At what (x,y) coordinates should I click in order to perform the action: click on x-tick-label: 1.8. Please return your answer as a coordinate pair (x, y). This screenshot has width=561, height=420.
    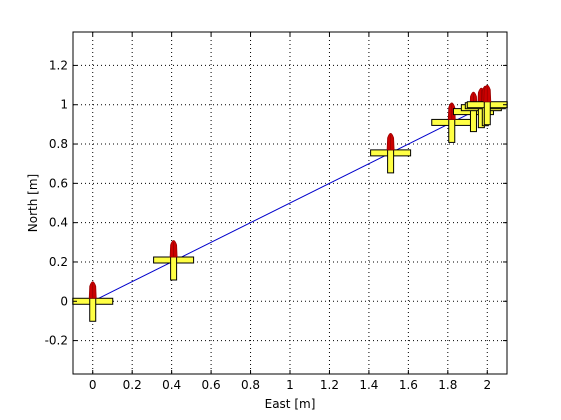
    Looking at the image, I should click on (447, 385).